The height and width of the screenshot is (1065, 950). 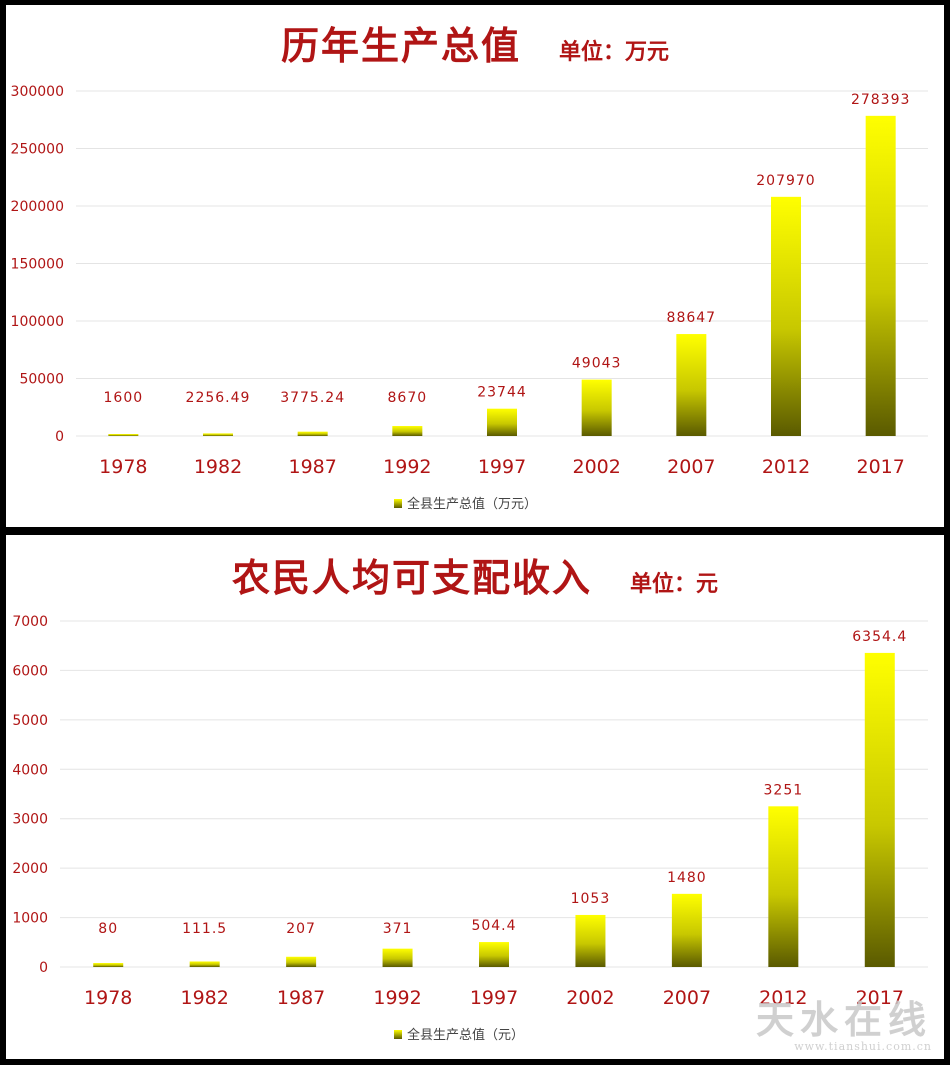 I want to click on watermark-url: www.tianshui.com.cn, so click(x=863, y=1046).